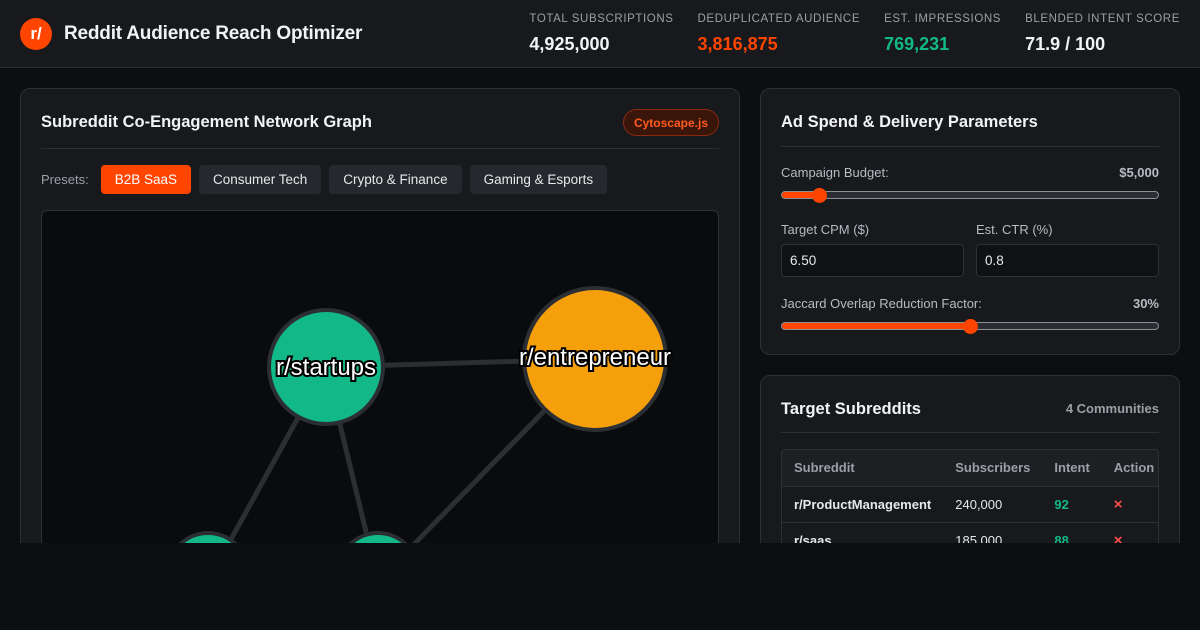  Describe the element at coordinates (993, 504) in the screenshot. I see `subscriber-count: 240,000` at that location.